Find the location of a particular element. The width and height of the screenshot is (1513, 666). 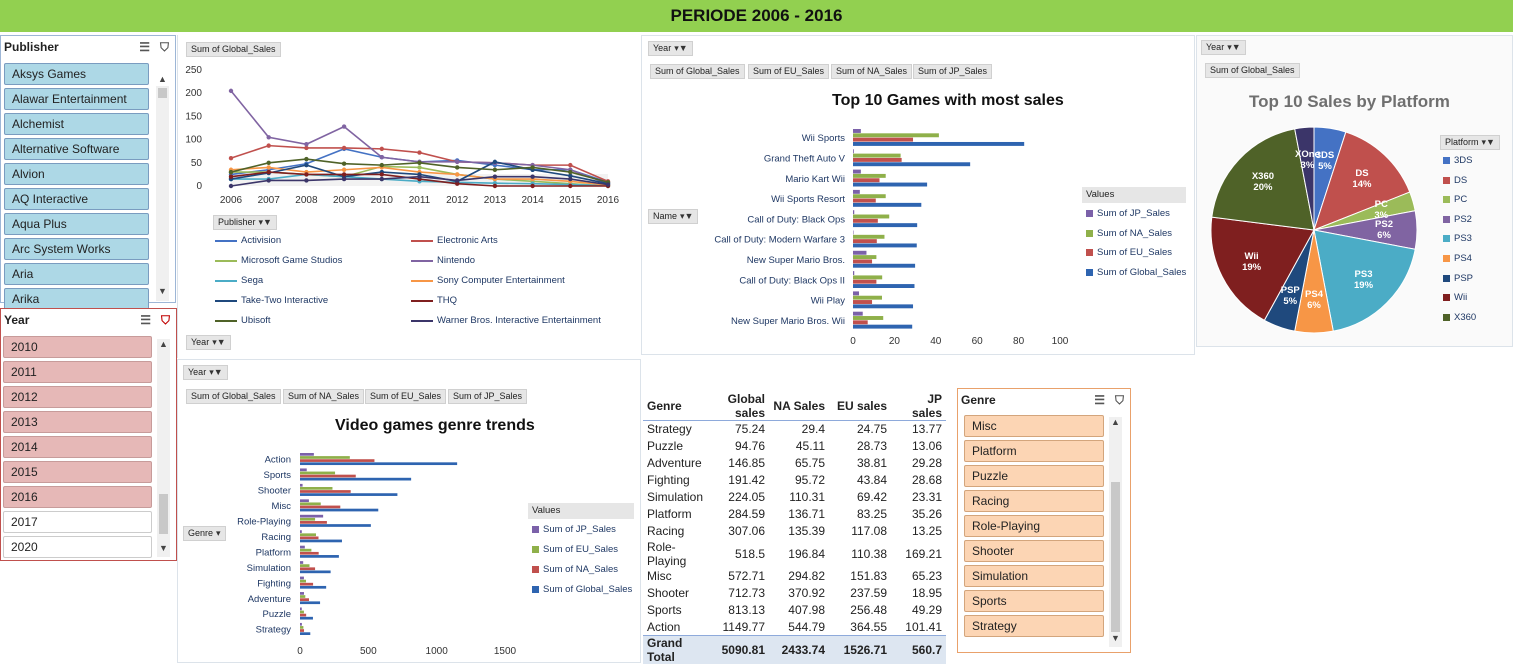

series-point is located at coordinates (457, 180).